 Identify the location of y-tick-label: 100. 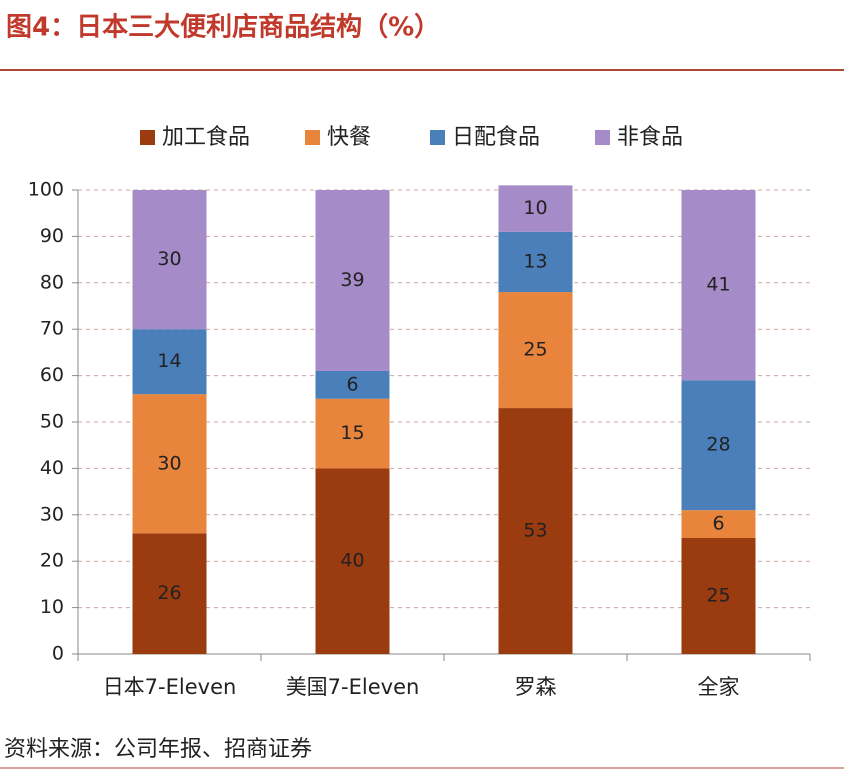
(46, 190).